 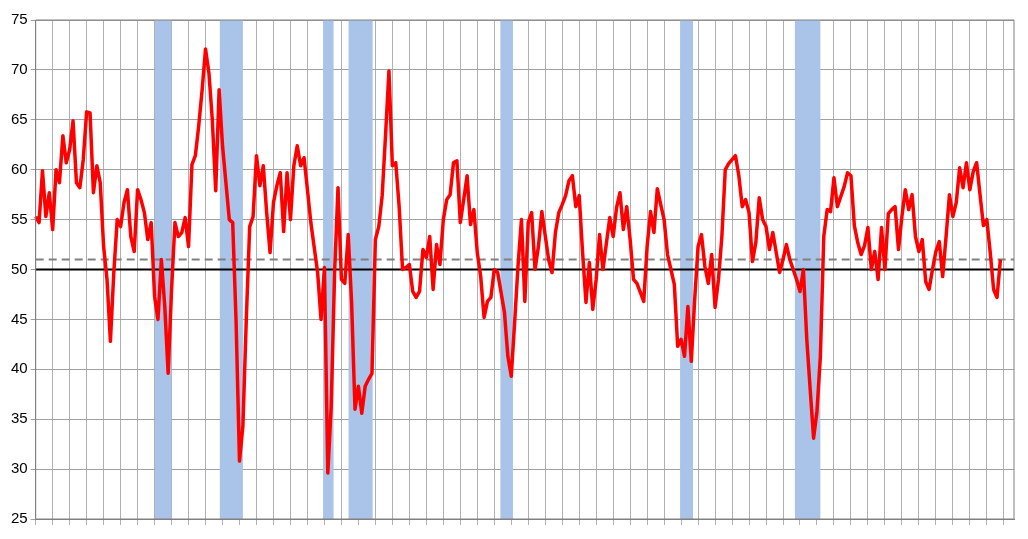 What do you see at coordinates (19, 118) in the screenshot?
I see `y-tick-label: 65` at bounding box center [19, 118].